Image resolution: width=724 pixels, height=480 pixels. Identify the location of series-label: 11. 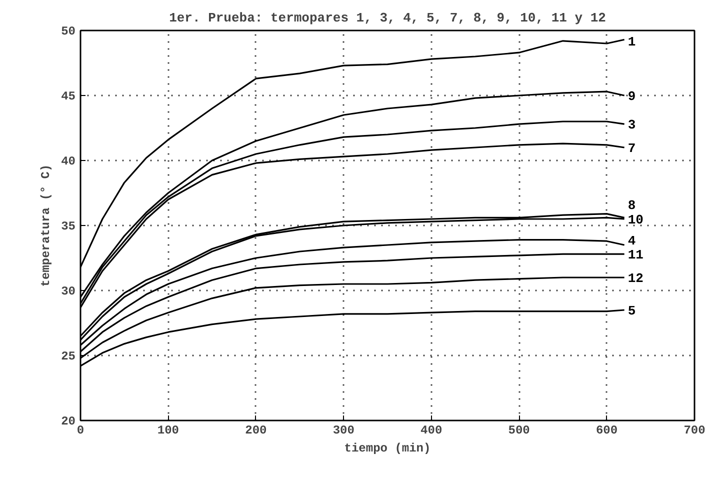
(636, 255).